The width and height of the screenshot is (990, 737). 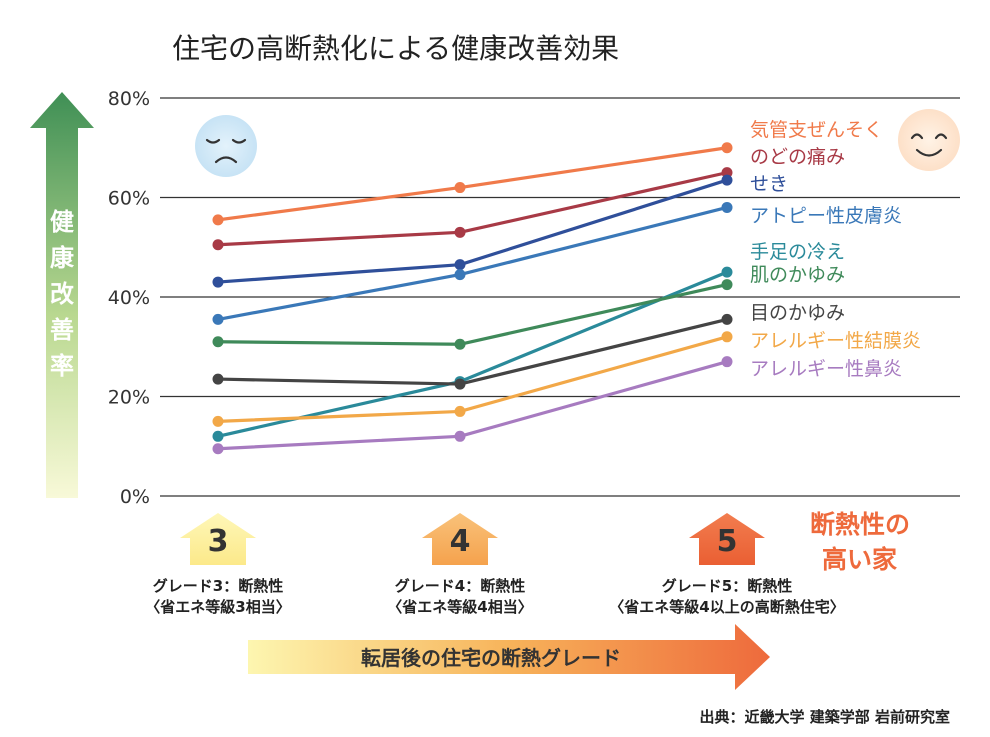 What do you see at coordinates (860, 524) in the screenshot?
I see `high-insulation-label-line1: 断熱性の` at bounding box center [860, 524].